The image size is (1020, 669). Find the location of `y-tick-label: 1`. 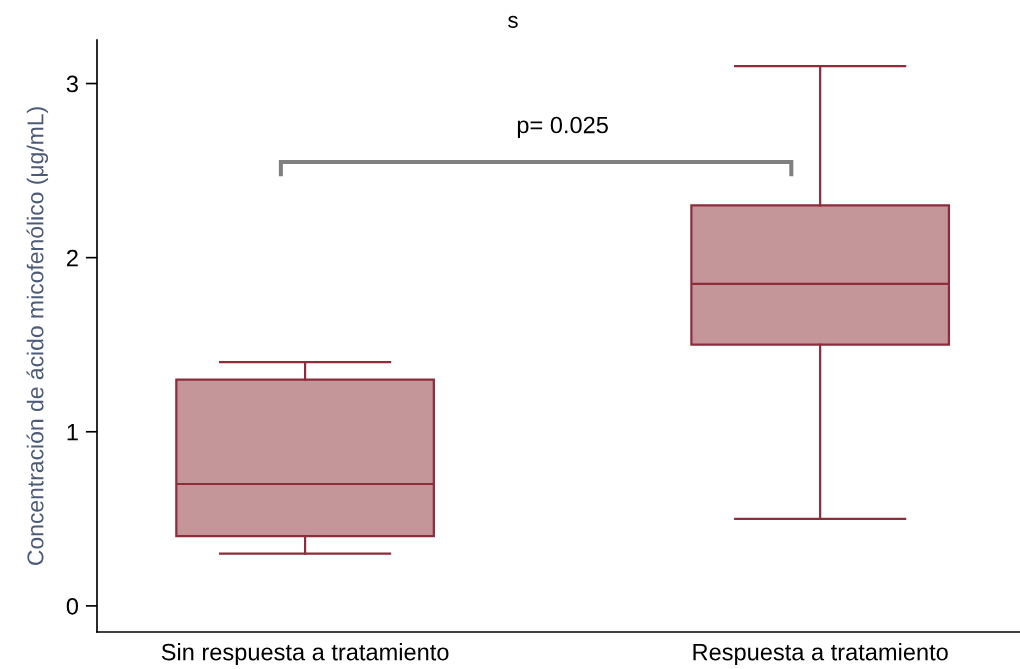

y-tick-label: 1 is located at coordinates (72, 432).